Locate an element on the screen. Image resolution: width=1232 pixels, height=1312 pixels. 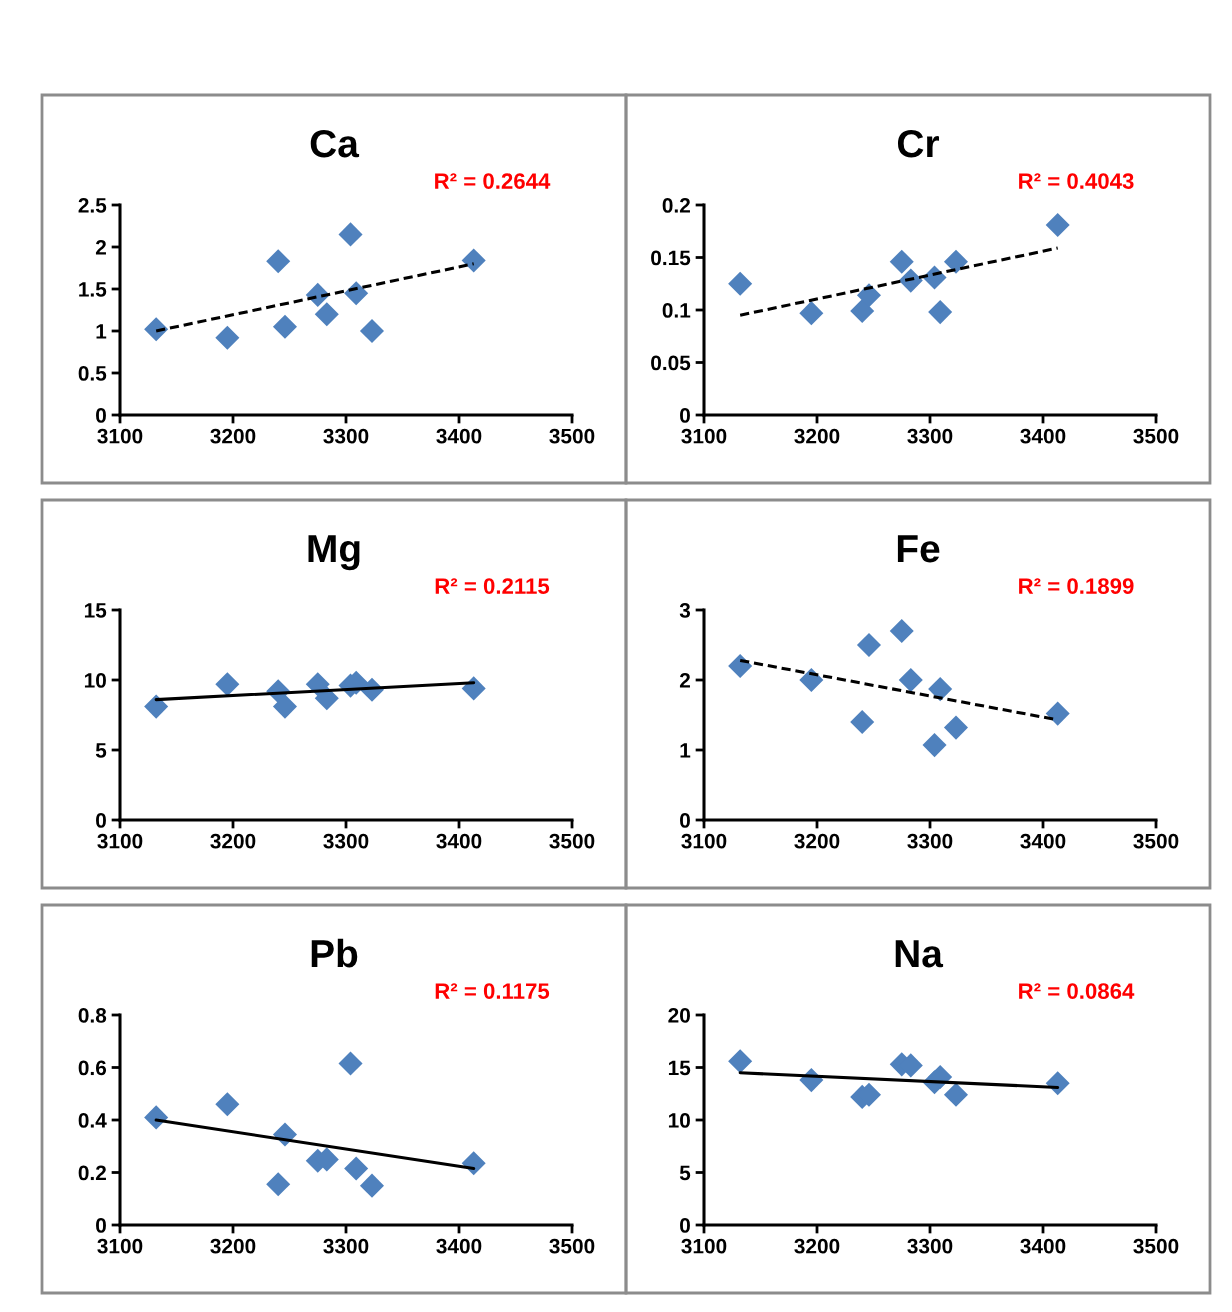
chart-title: Fe is located at coordinates (918, 549).